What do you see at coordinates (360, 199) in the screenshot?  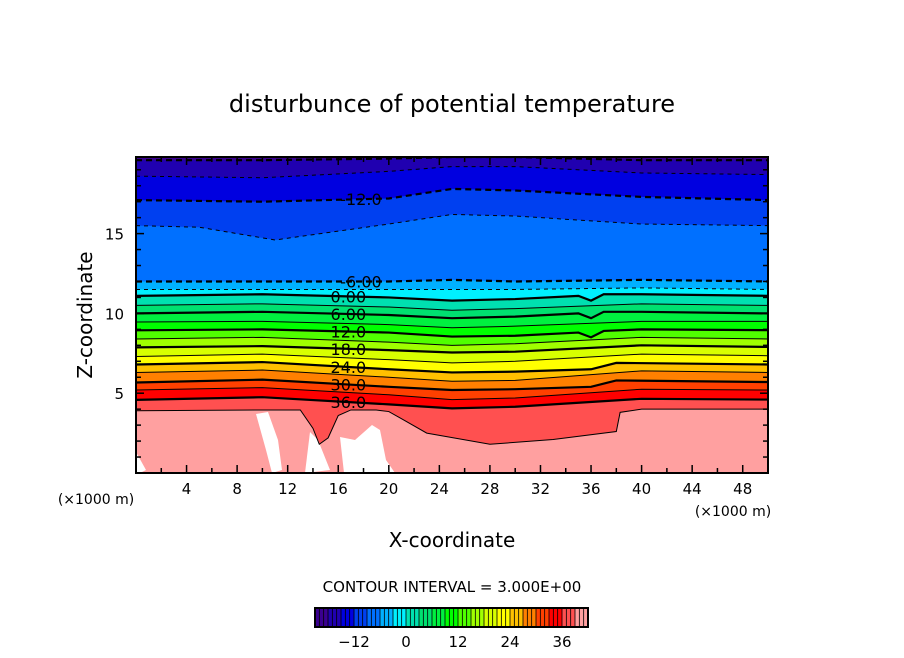 I see `contour-label: -12.0` at bounding box center [360, 199].